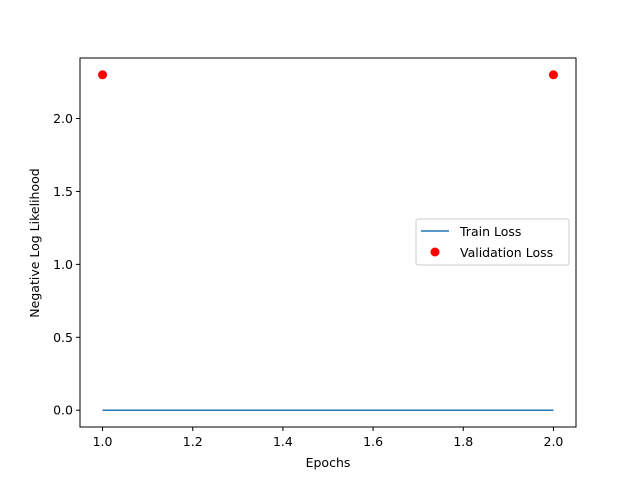  What do you see at coordinates (63, 410) in the screenshot?
I see `y-tick-label: 0.0` at bounding box center [63, 410].